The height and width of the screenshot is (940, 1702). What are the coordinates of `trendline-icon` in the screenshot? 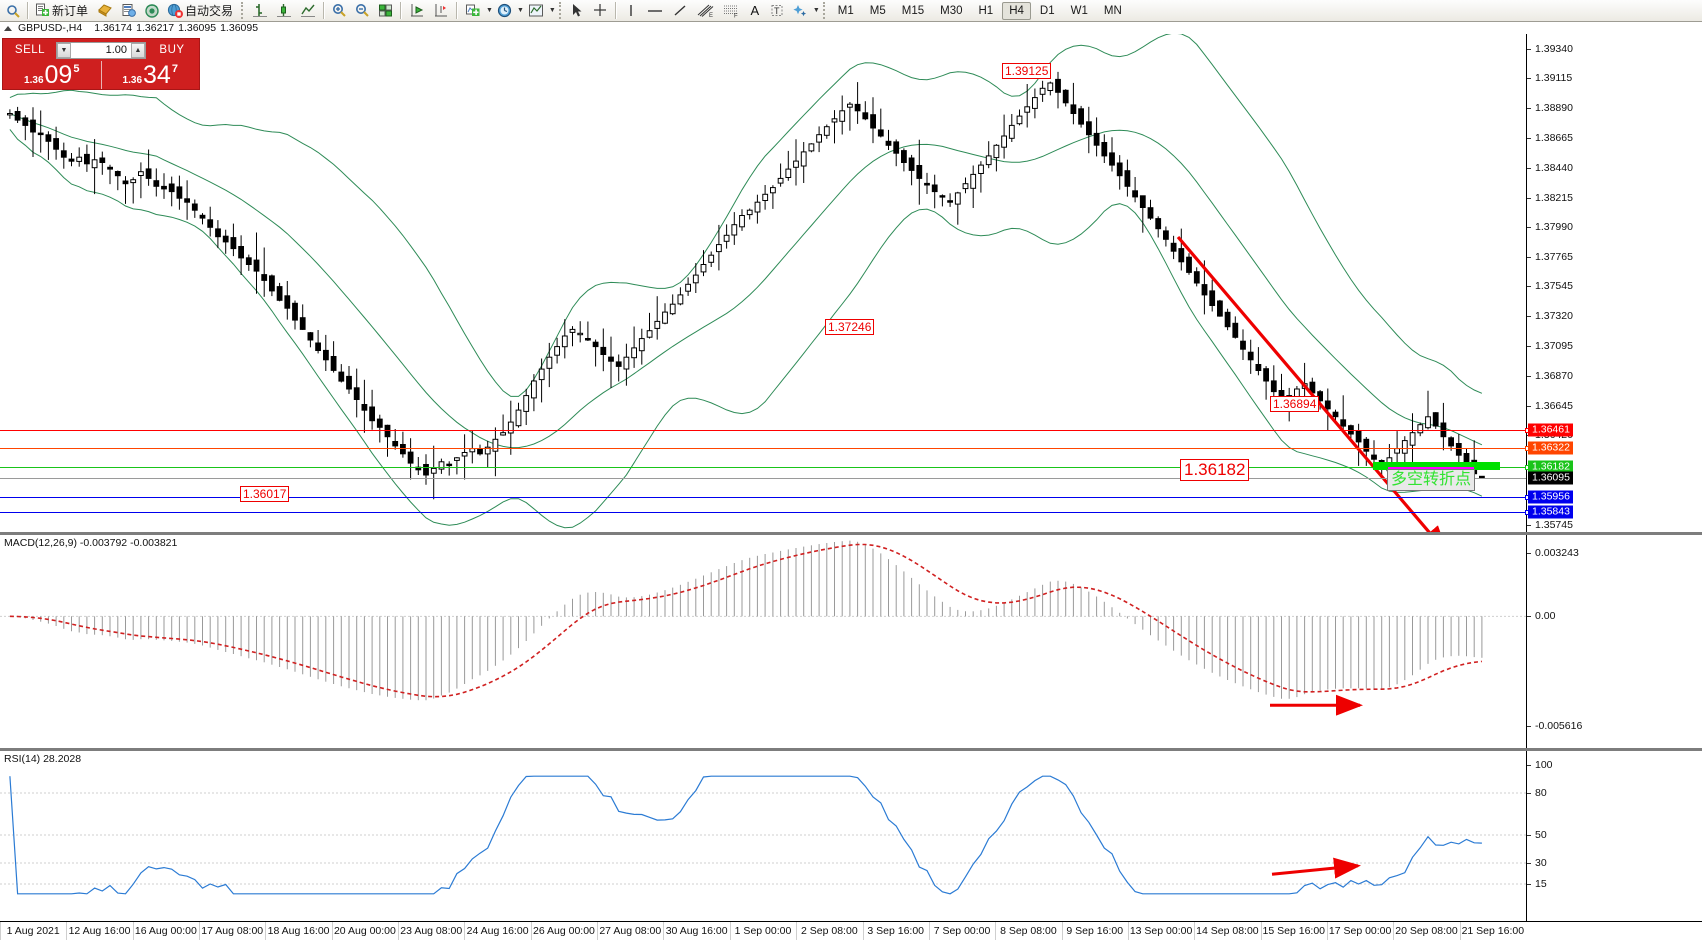 It's located at (680, 11).